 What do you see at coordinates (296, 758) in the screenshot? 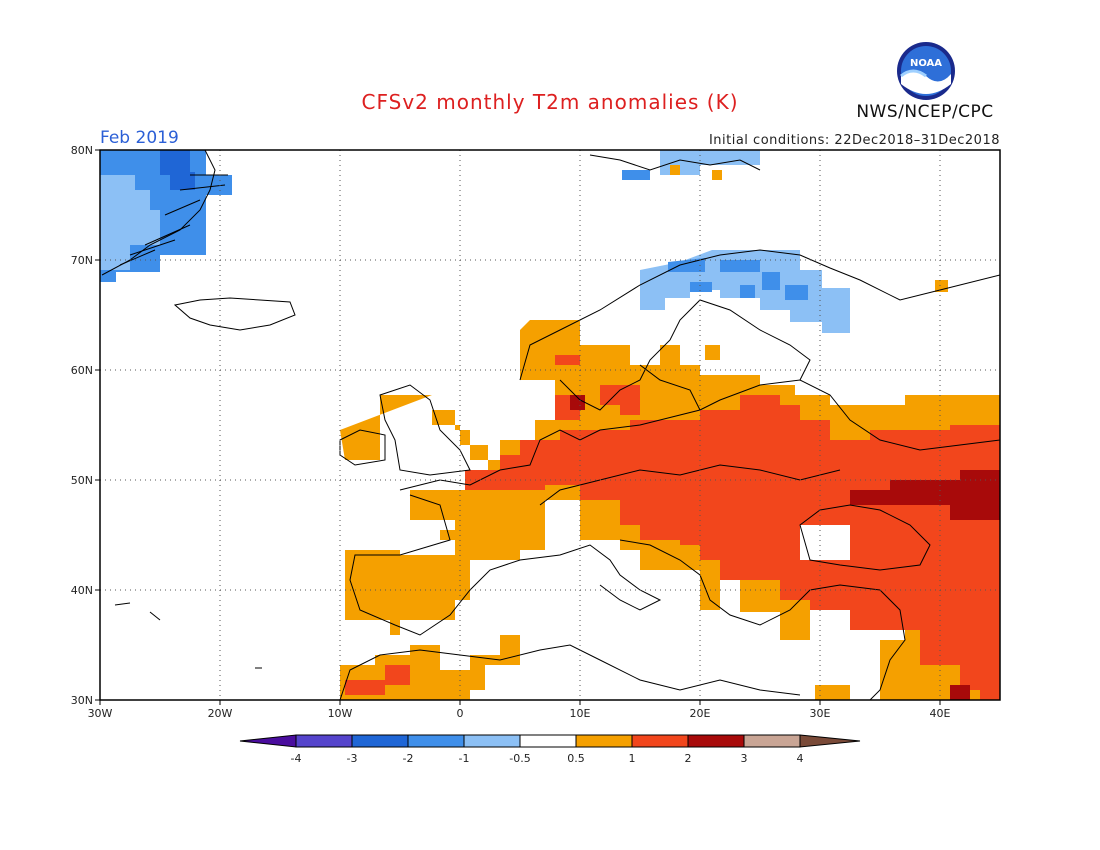
I see `legend-label: -4` at bounding box center [296, 758].